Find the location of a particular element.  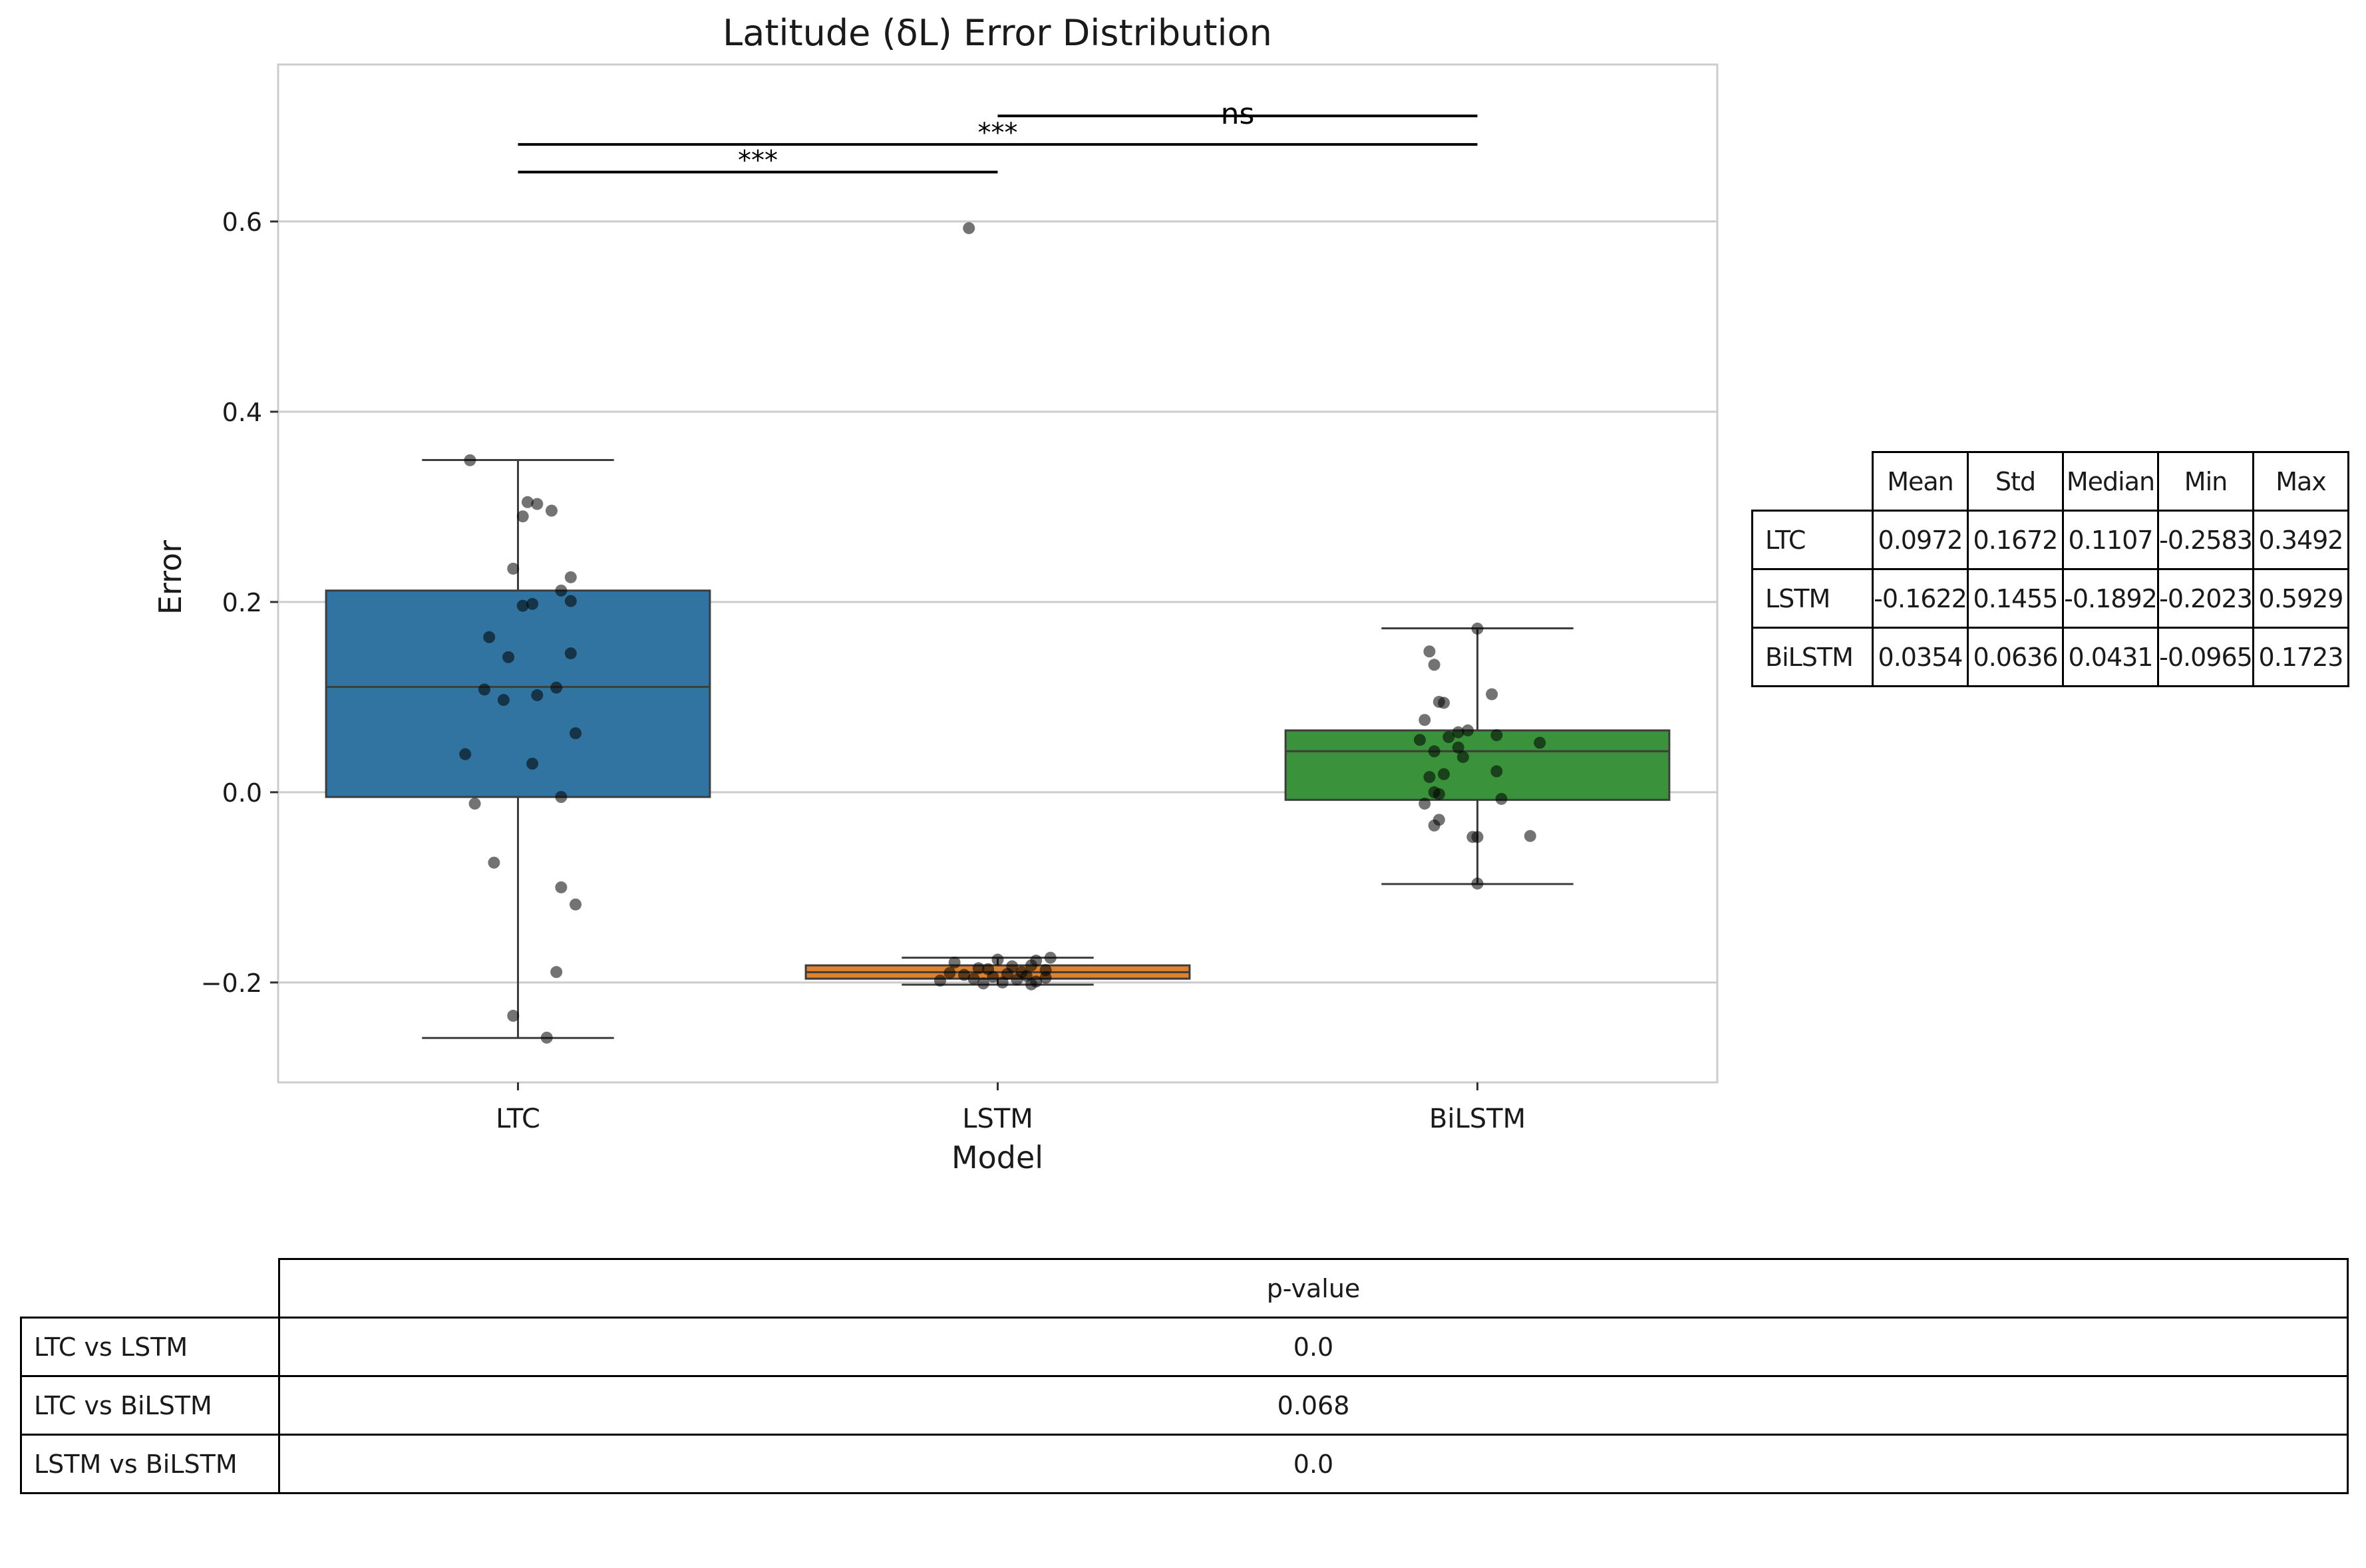

stats-cell: 0.3492 is located at coordinates (2300, 540).